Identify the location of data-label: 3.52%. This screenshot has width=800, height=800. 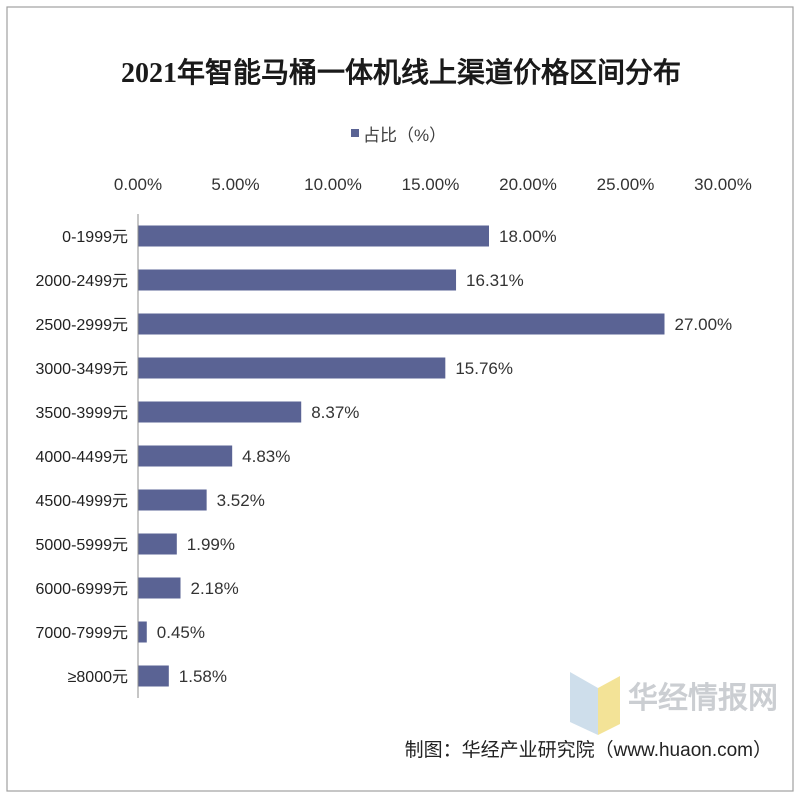
(241, 500).